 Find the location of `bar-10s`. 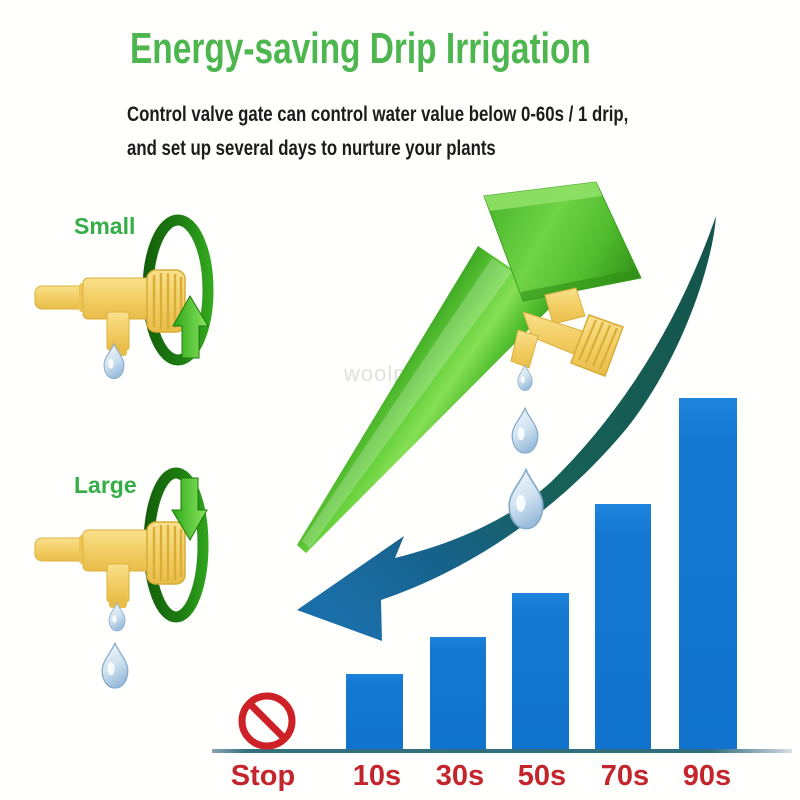

bar-10s is located at coordinates (374, 712).